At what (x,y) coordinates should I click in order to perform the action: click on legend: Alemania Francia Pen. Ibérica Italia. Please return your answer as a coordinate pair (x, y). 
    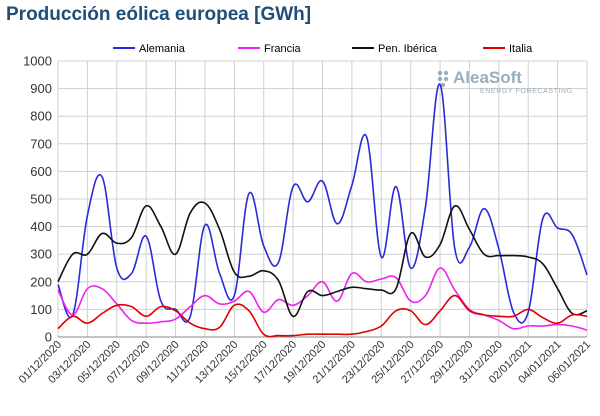
    Looking at the image, I should click on (323, 49).